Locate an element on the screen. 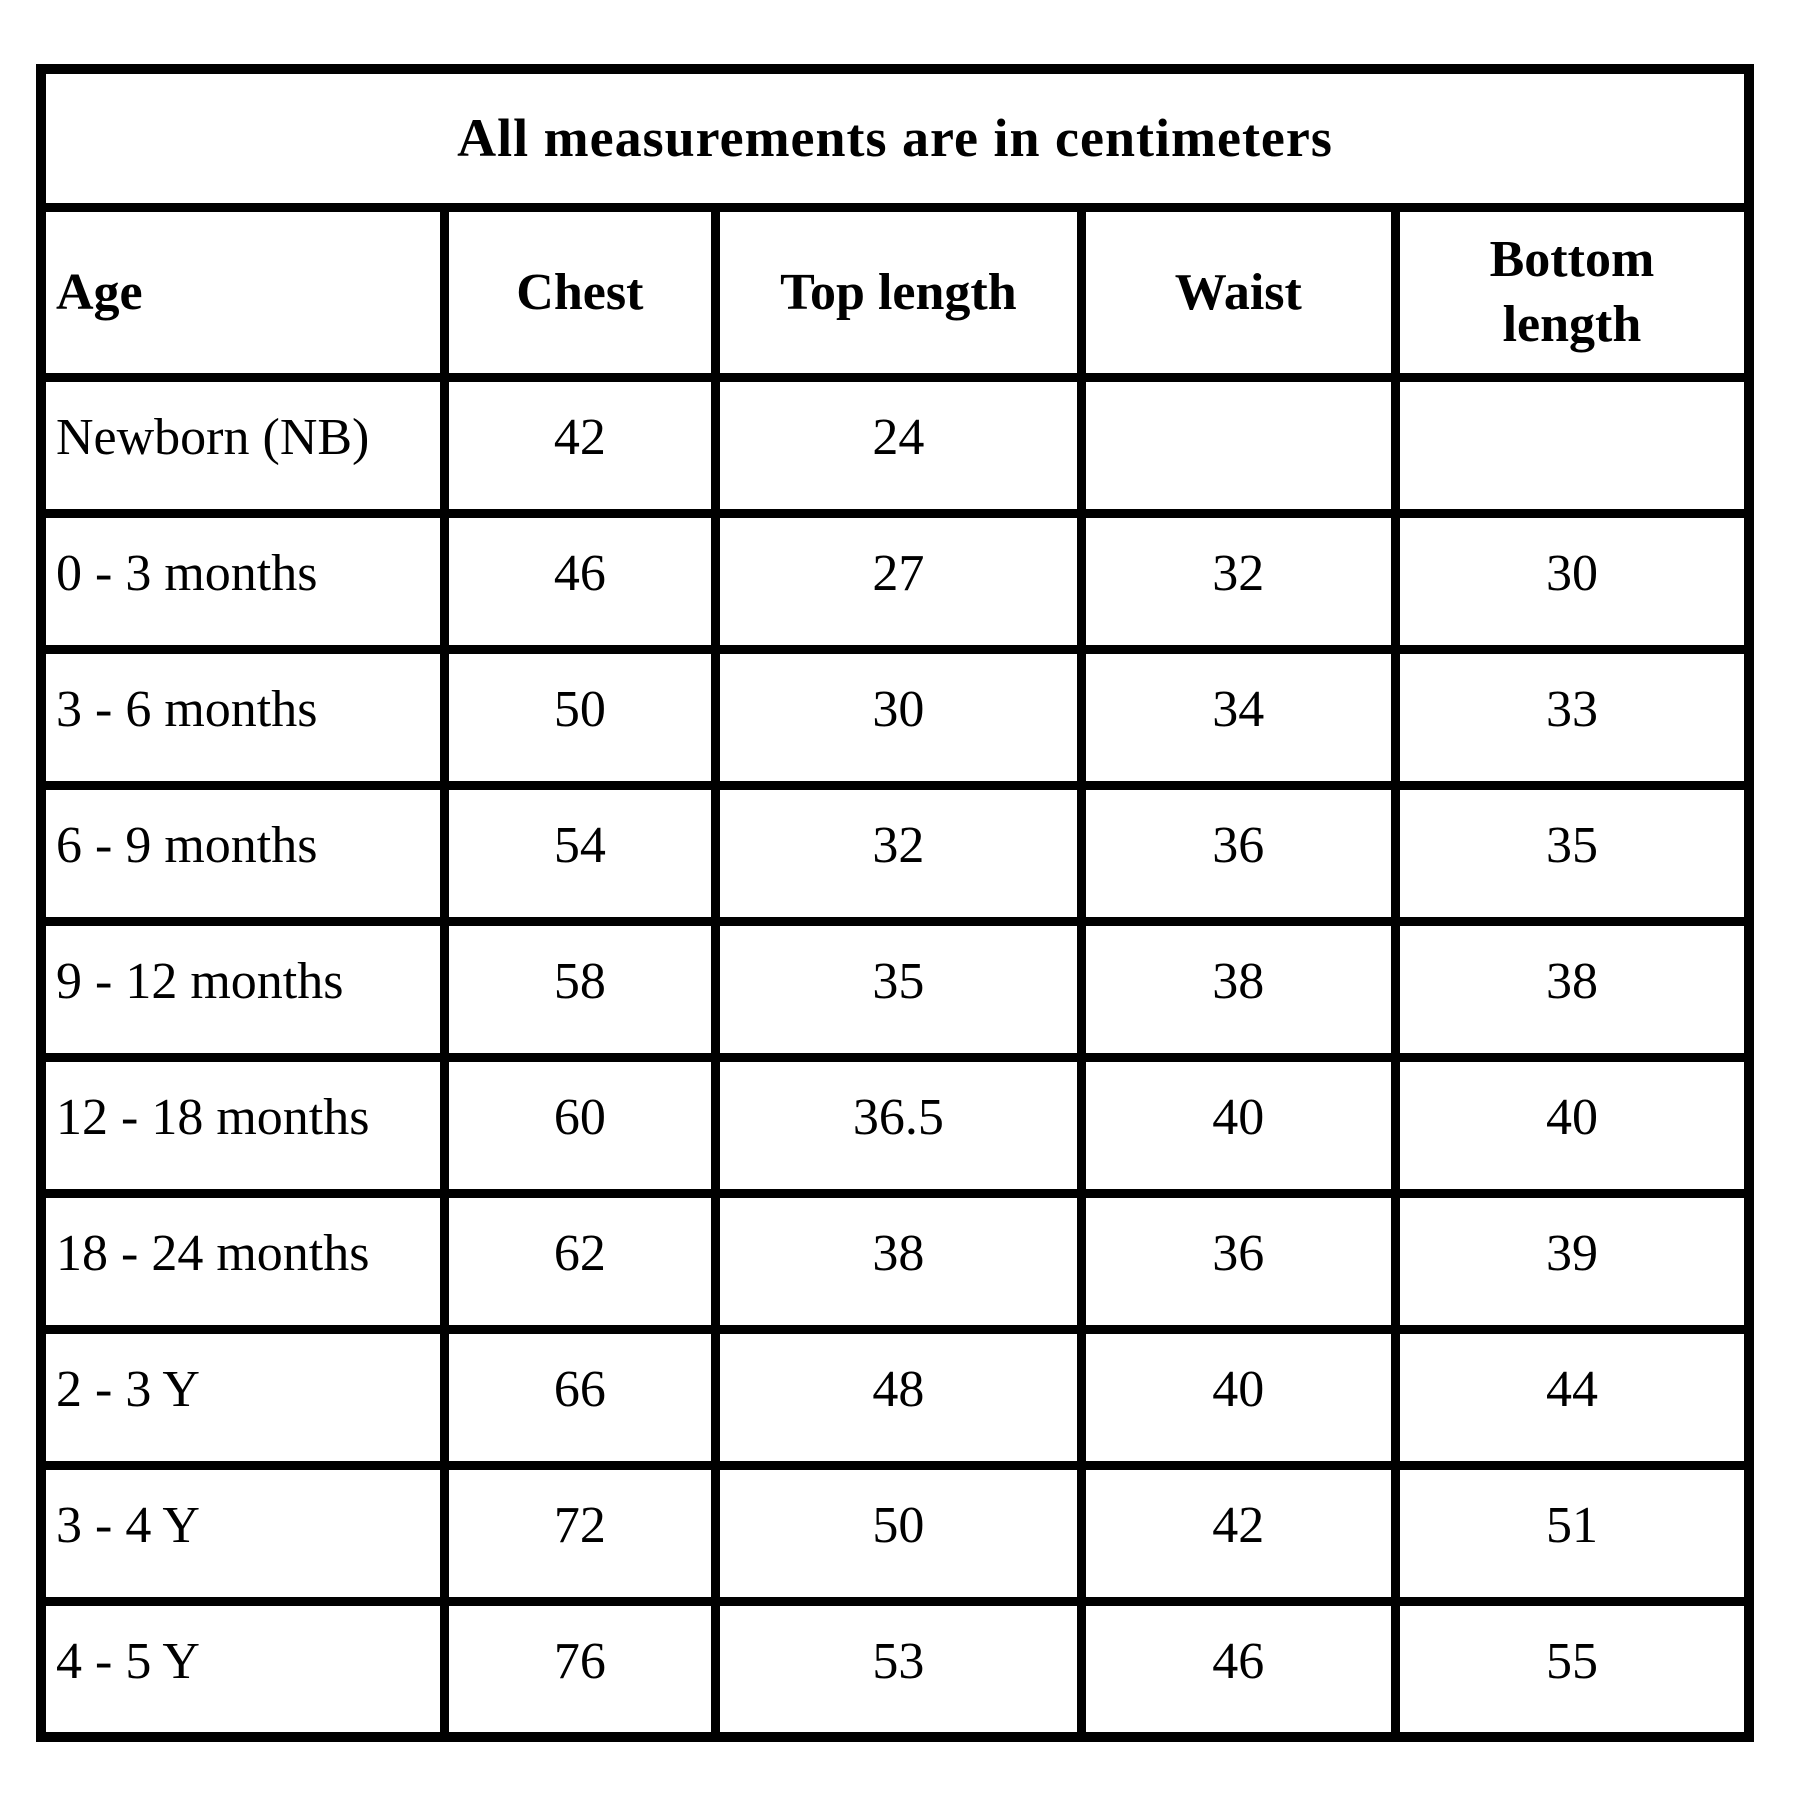  age-cell: 2 - 3 Y is located at coordinates (242, 1397).